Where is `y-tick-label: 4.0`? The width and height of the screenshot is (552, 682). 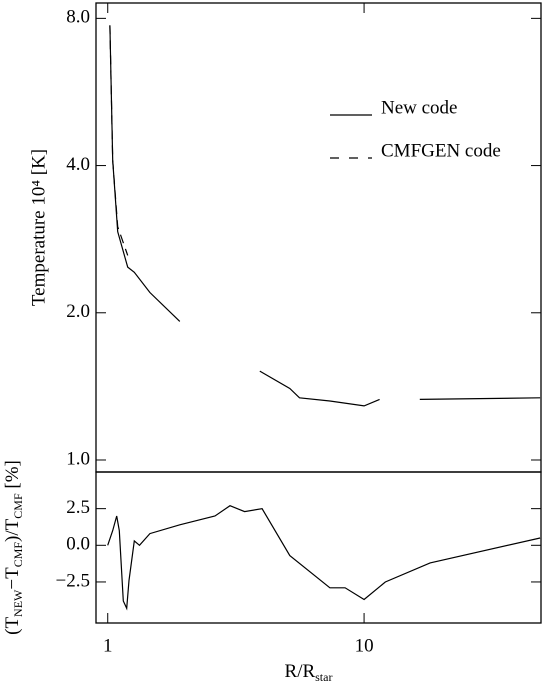
y-tick-label: 4.0 is located at coordinates (78, 164).